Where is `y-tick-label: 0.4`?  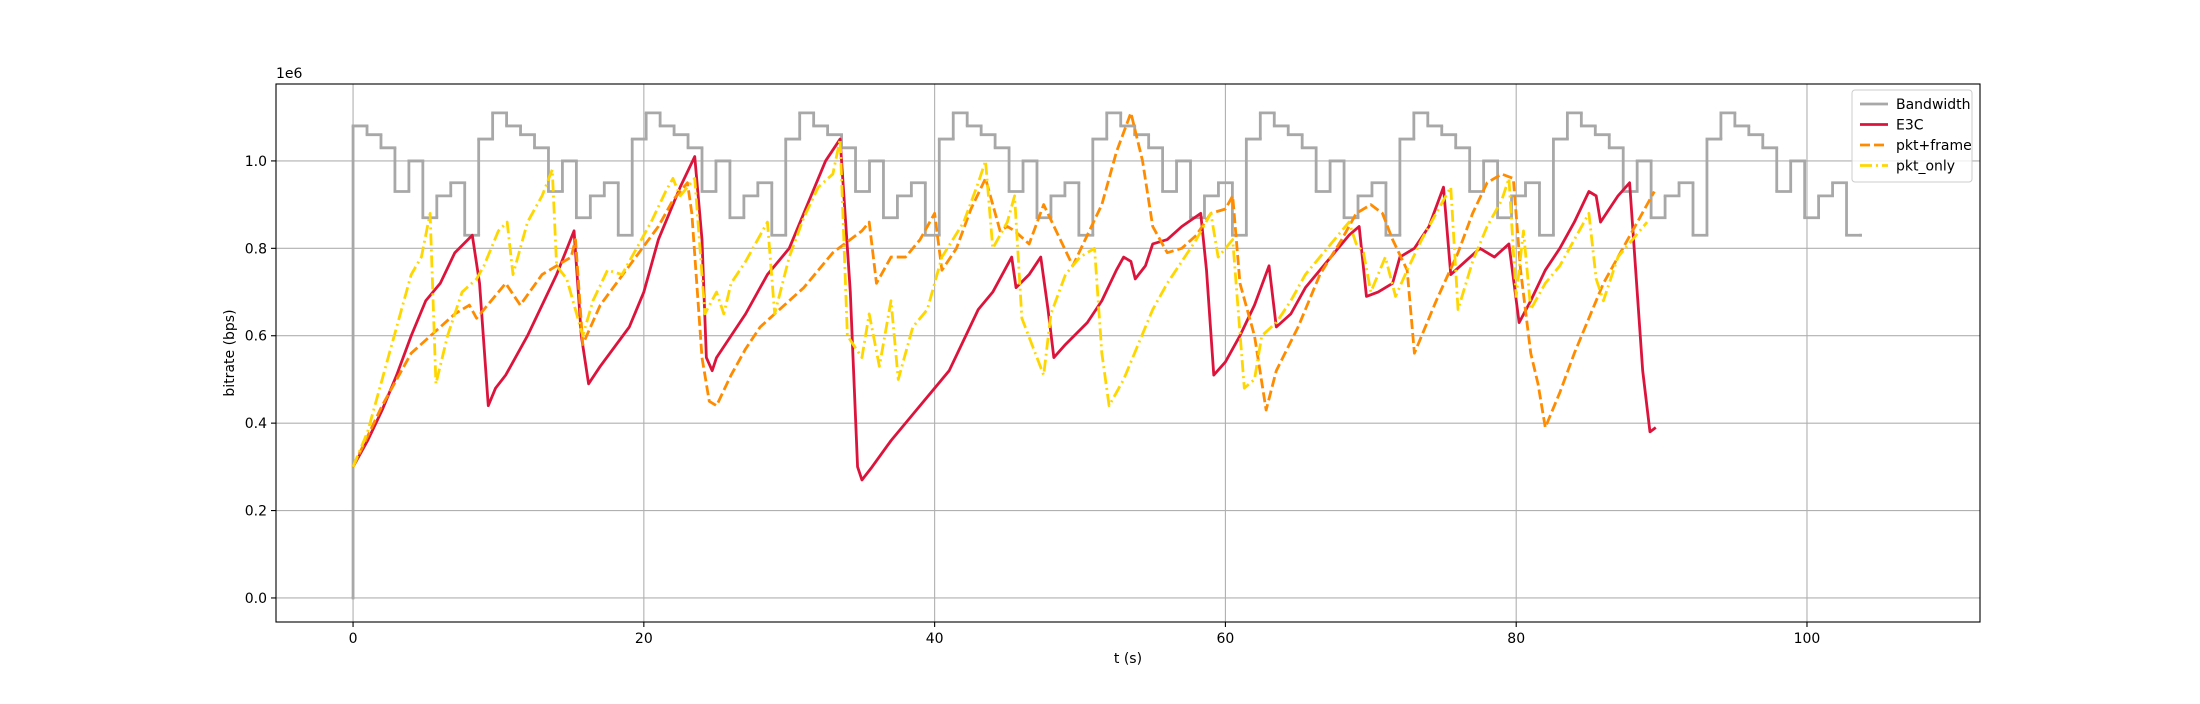 y-tick-label: 0.4 is located at coordinates (256, 424).